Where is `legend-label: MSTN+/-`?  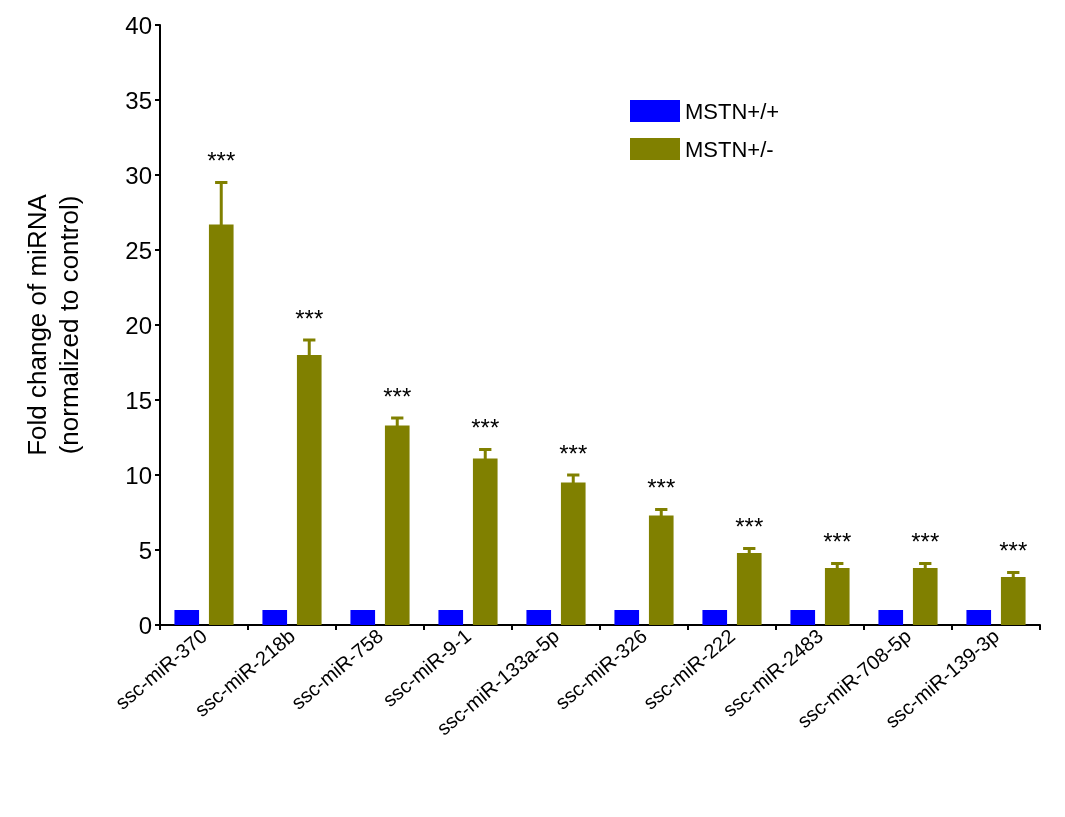
legend-label: MSTN+/- is located at coordinates (729, 149).